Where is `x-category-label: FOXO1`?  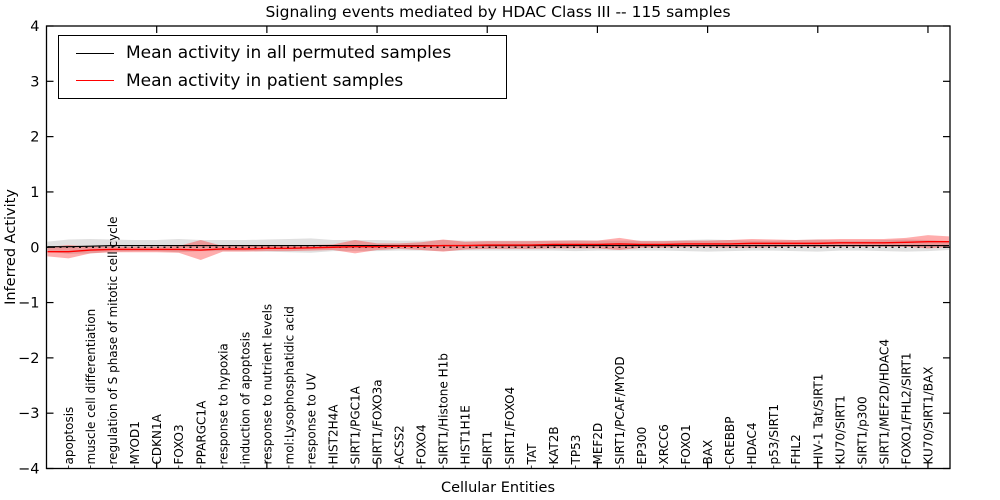 x-category-label: FOXO1 is located at coordinates (686, 444).